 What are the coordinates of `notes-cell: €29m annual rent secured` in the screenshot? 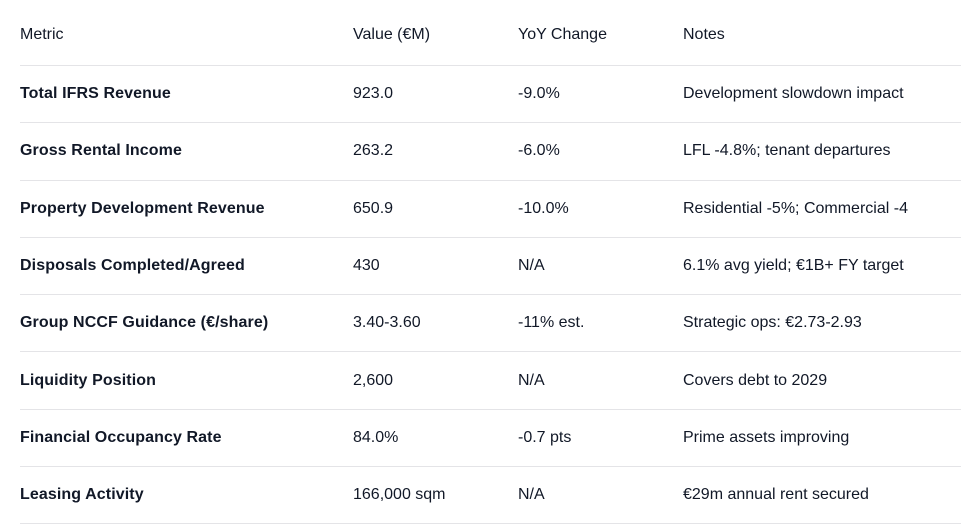 It's located at (776, 495).